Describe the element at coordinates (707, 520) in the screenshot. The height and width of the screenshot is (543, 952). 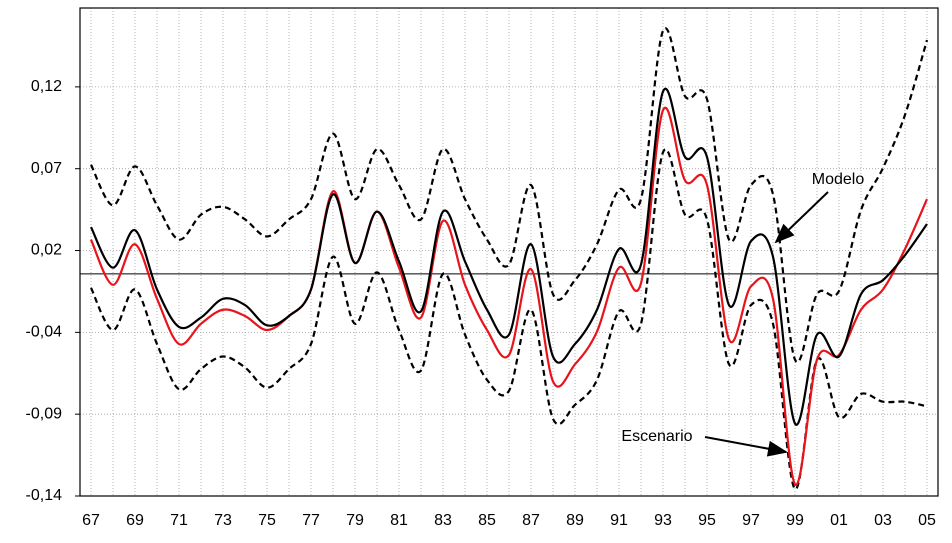
I see `x-tick-label: 95` at that location.